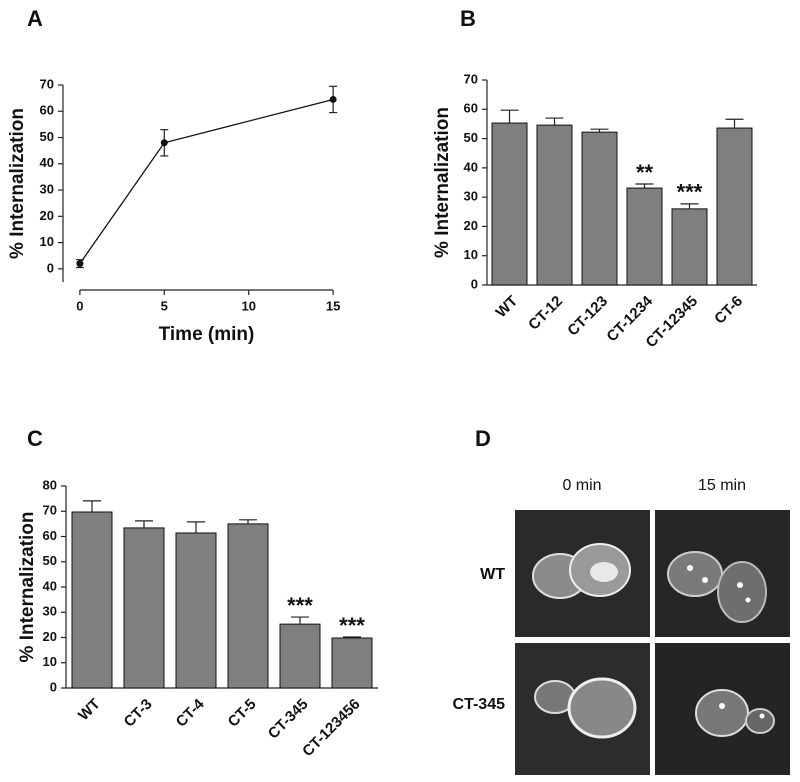 This screenshot has width=800, height=782. Describe the element at coordinates (581, 485) in the screenshot. I see `column-label: 0 min` at that location.